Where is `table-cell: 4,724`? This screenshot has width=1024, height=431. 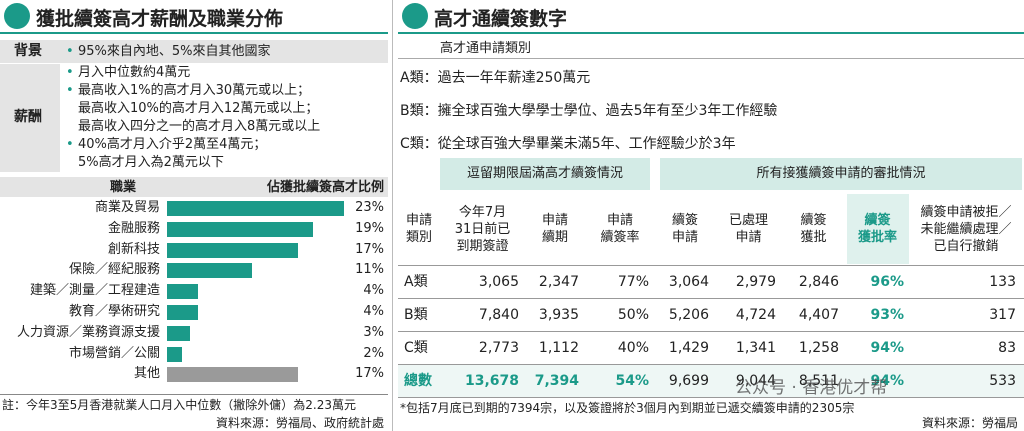 table-cell: 4,724 is located at coordinates (755, 315).